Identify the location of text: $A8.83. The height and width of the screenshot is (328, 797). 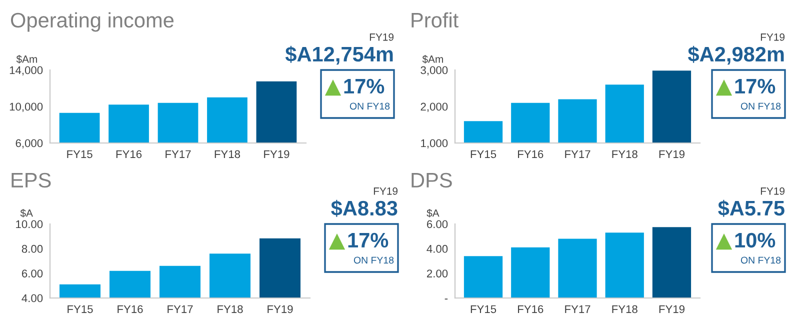
(364, 208).